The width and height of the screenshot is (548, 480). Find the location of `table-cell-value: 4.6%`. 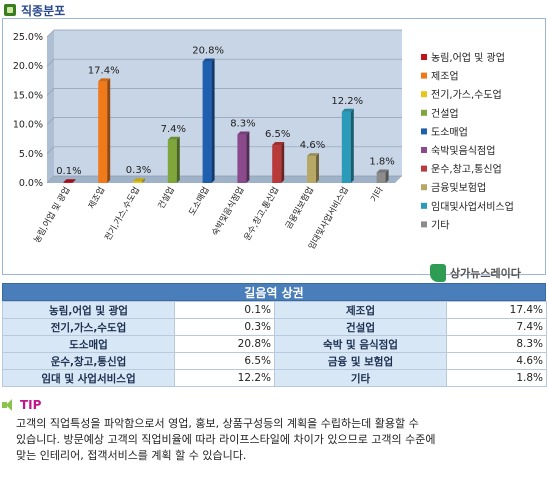

table-cell-value: 4.6% is located at coordinates (496, 361).